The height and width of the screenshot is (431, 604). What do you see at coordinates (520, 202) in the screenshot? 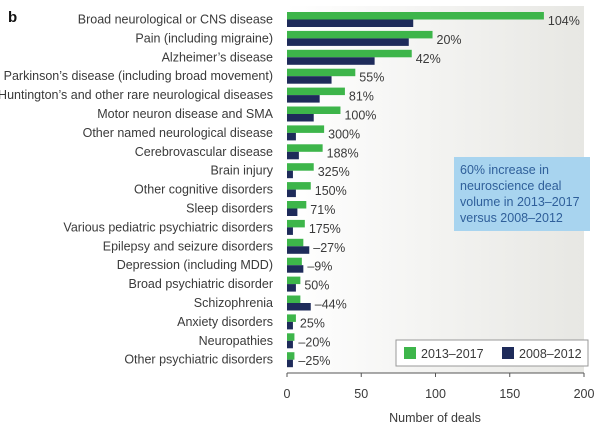
I see `callout-line-3: volume in 2013–2017` at bounding box center [520, 202].